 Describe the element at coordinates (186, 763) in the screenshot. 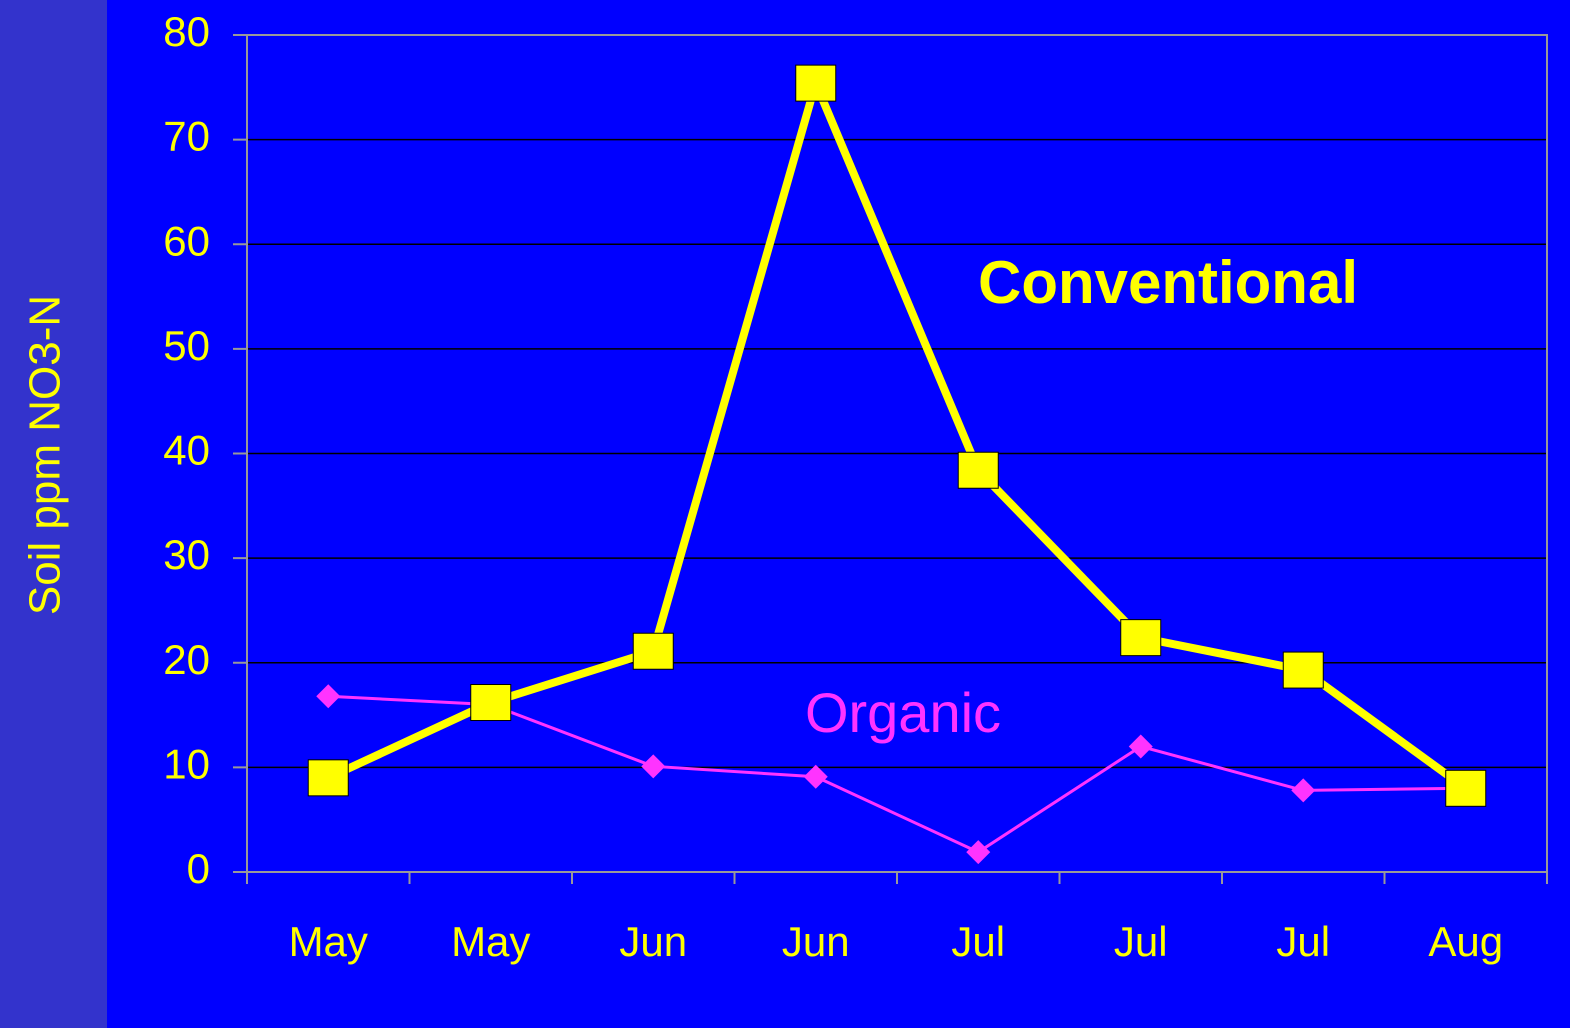

I see `y-tick-label: 10` at that location.